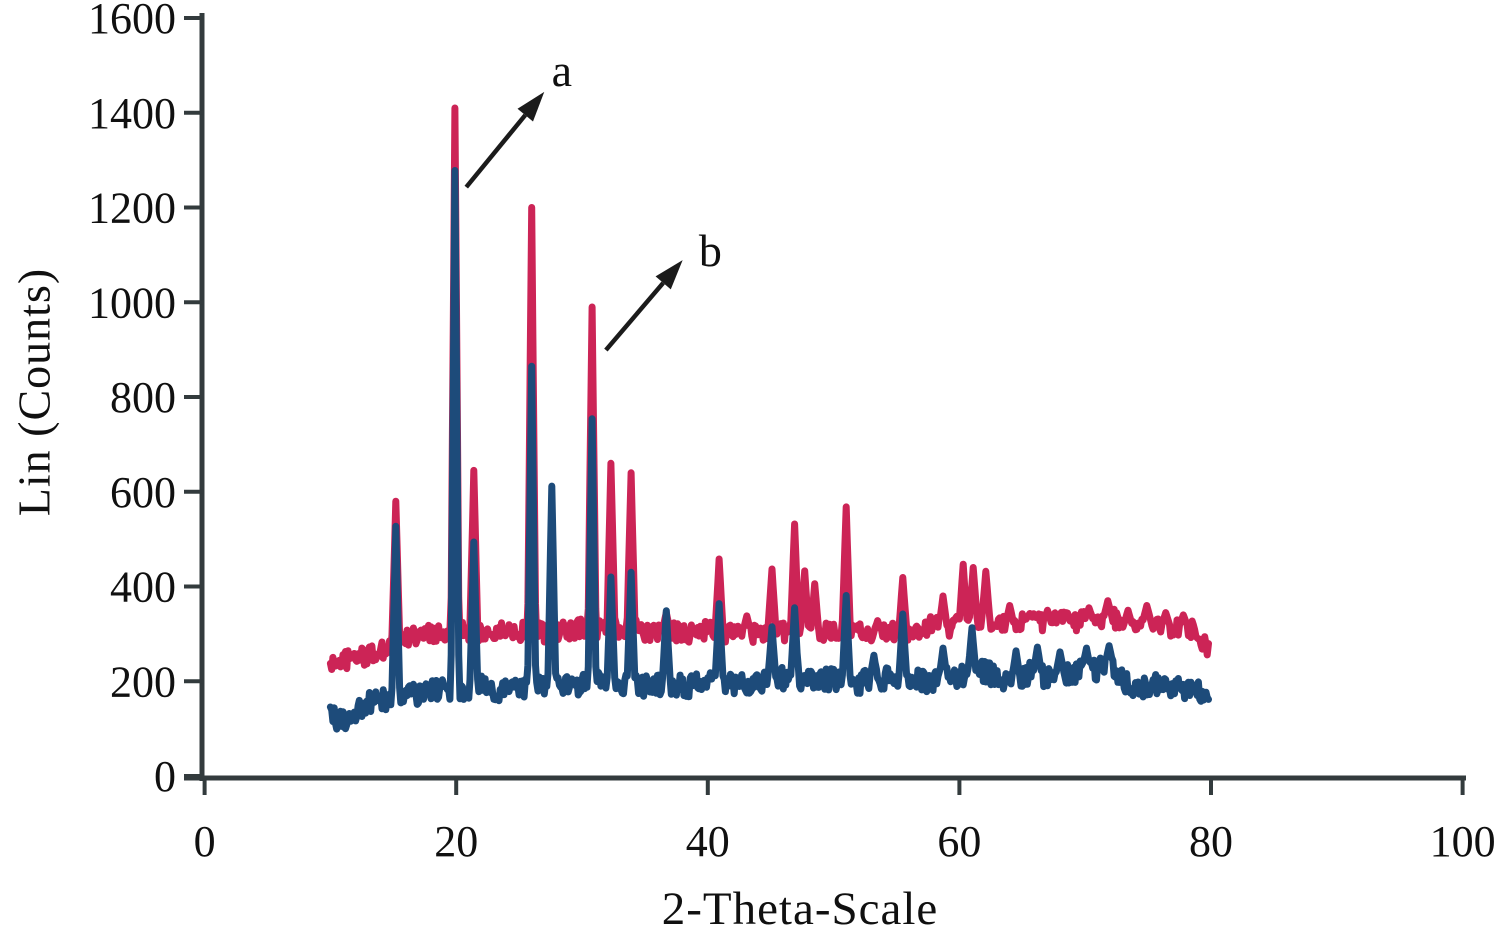 The image size is (1499, 931). I want to click on y-tick-label: 1200, so click(132, 208).